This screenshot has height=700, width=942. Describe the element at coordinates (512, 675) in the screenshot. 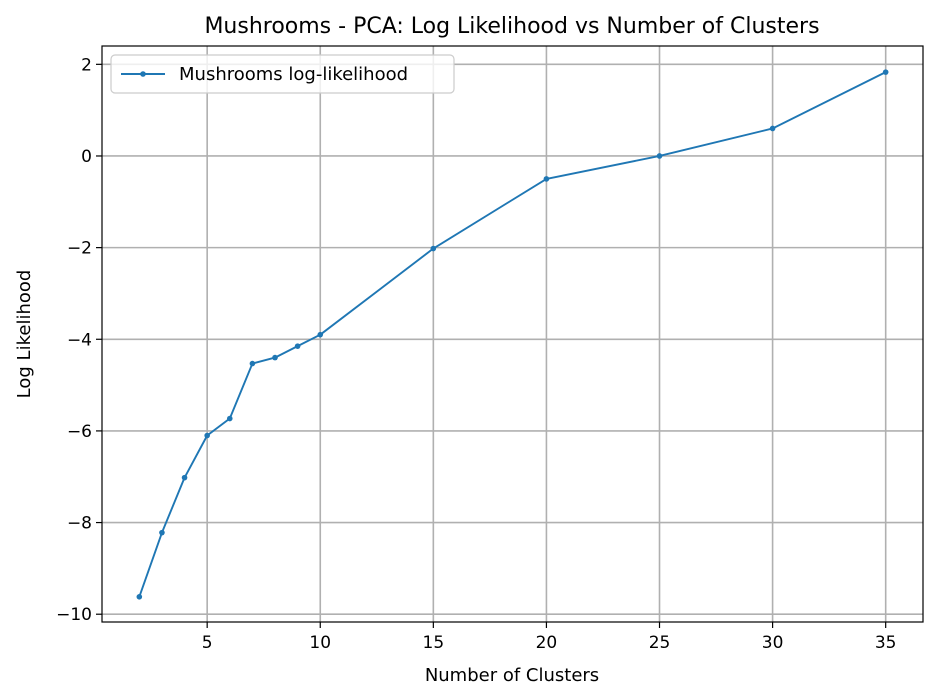

I see `x-axis-label: Number of Clusters` at that location.